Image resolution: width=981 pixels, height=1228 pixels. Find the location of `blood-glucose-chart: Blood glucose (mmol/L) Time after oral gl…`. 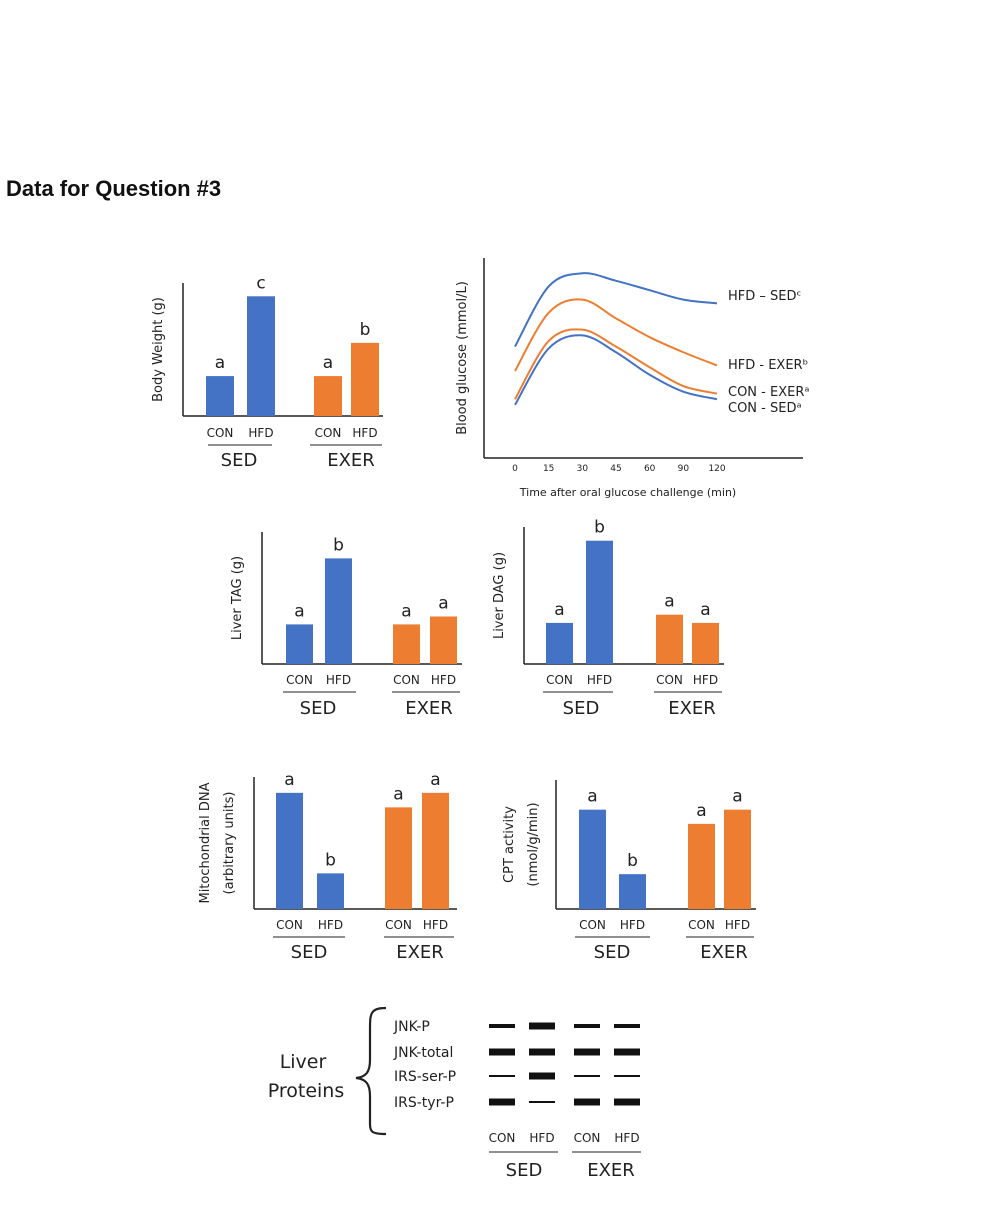

blood-glucose-chart: Blood glucose (mmol/L) Time after oral gl… is located at coordinates (632, 378).